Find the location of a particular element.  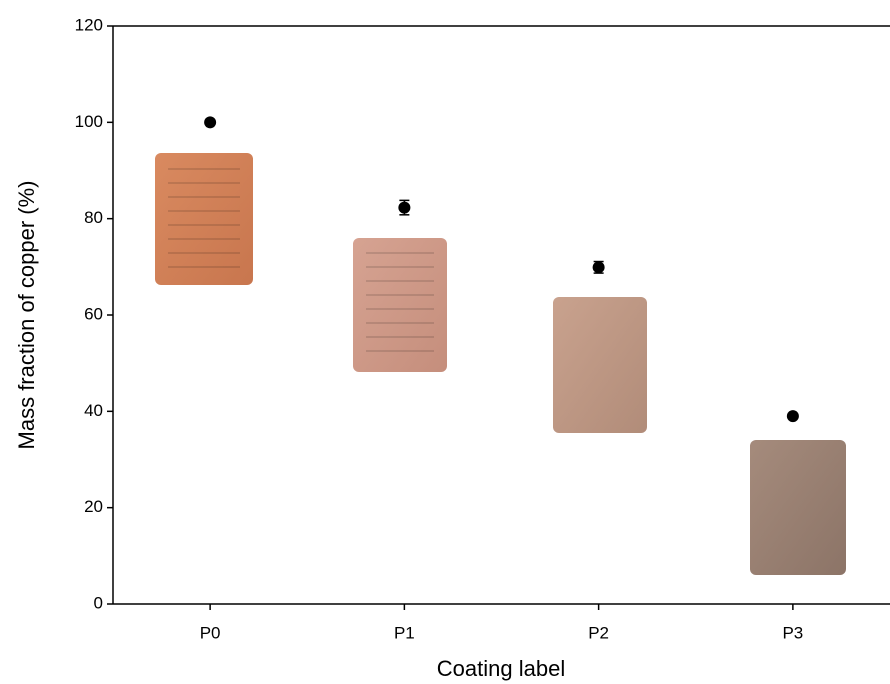

x-tick-label: P1 is located at coordinates (404, 632).